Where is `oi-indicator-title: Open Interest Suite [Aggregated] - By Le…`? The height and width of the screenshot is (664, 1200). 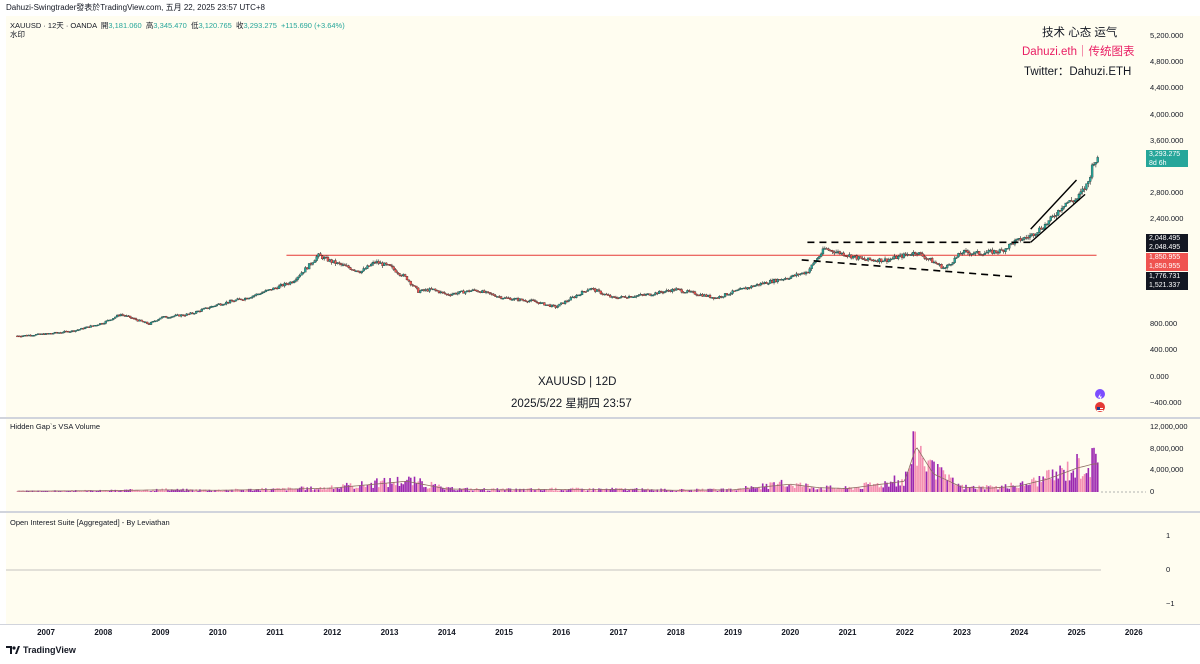 oi-indicator-title: Open Interest Suite [Aggregated] - By Le… is located at coordinates (90, 522).